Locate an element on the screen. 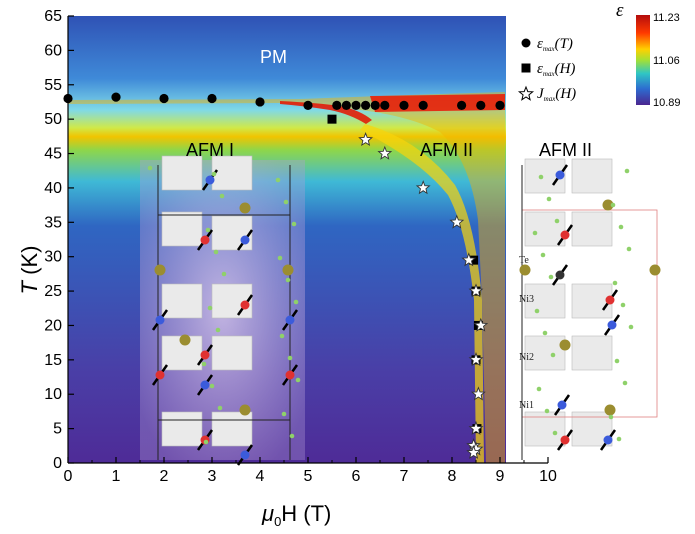 This screenshot has height=534, width=695. legend-3-sub: max is located at coordinates (550, 99).